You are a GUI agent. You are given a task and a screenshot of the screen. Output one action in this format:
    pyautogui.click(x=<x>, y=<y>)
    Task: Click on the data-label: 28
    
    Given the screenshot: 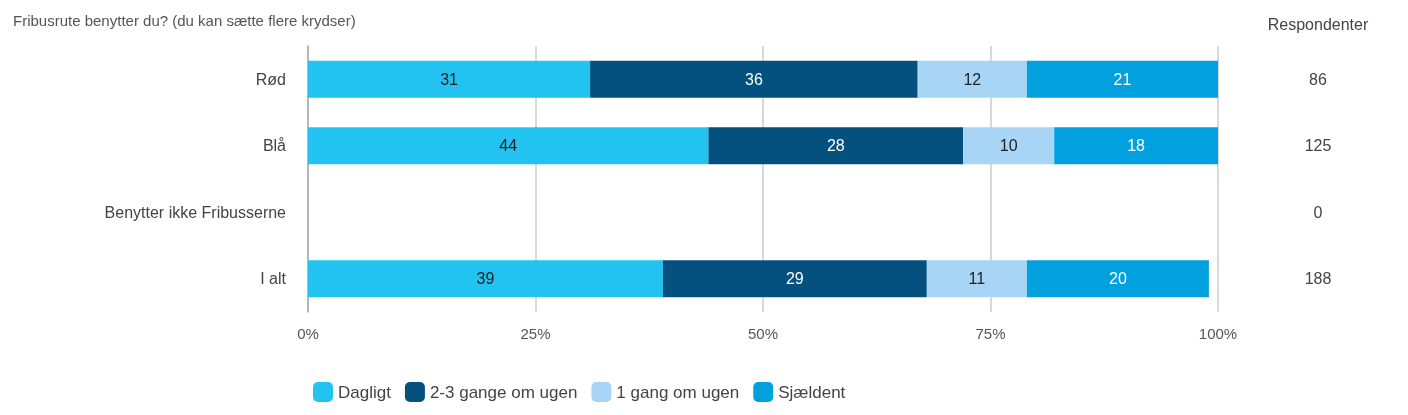 What is the action you would take?
    pyautogui.click(x=835, y=146)
    